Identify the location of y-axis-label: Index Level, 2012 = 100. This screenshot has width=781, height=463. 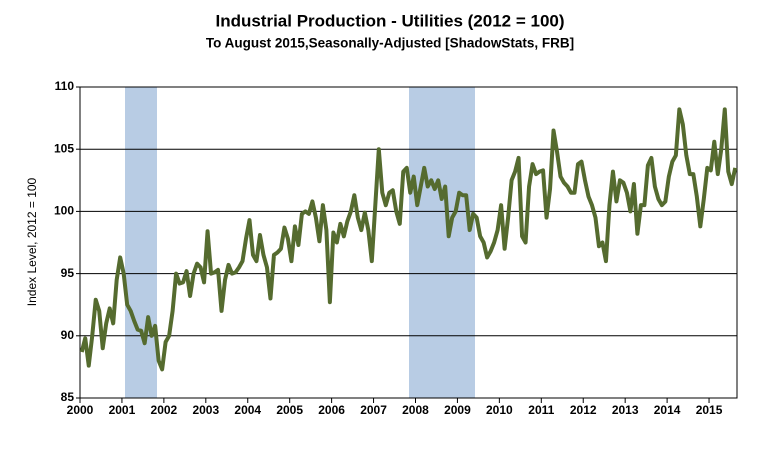
(32, 241).